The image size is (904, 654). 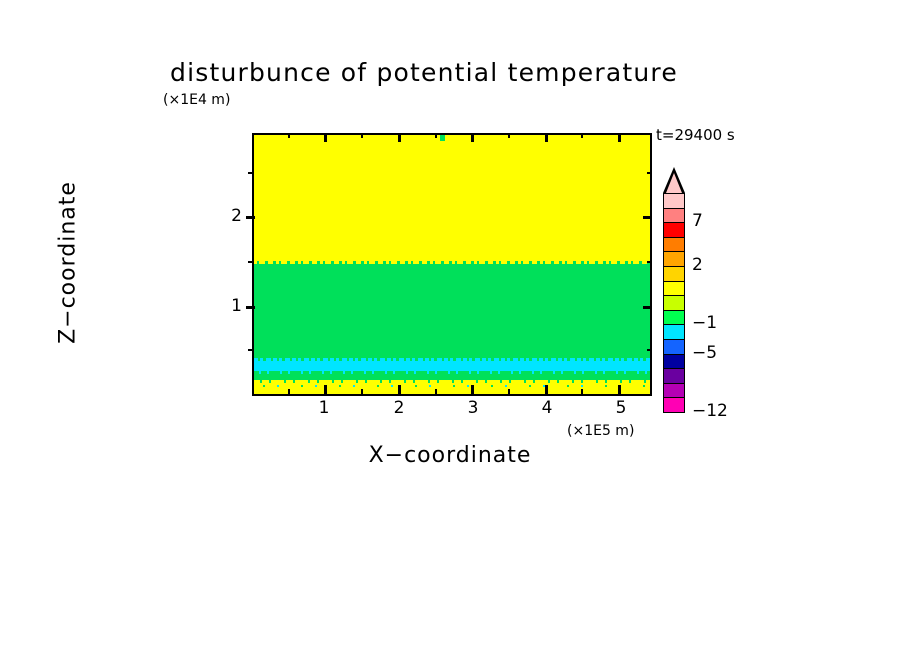 I want to click on interface-noise-cyan-green, so click(x=452, y=372).